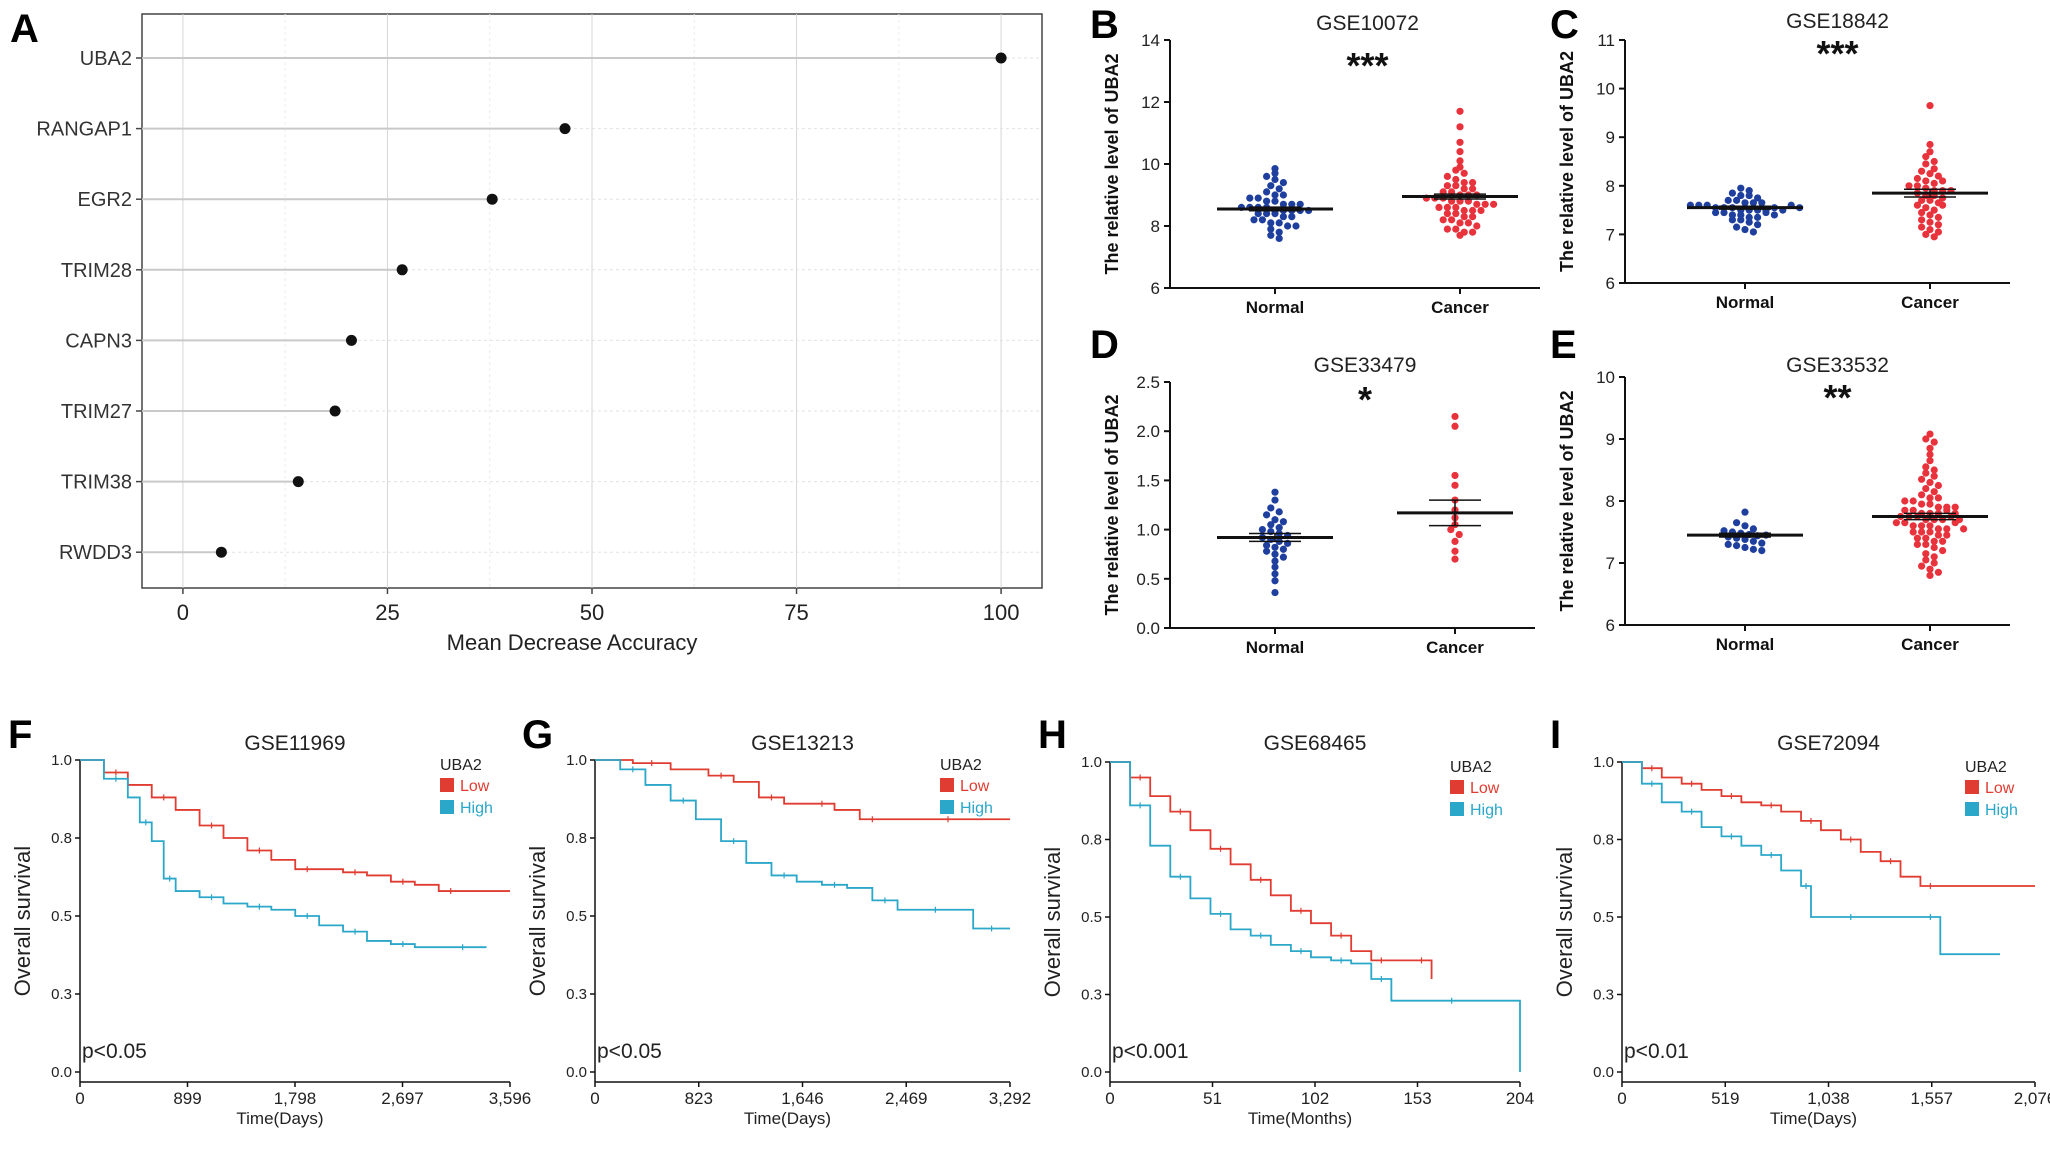 The width and height of the screenshot is (2050, 1152). I want to click on y-tick-label: 0.5, so click(1603, 917).